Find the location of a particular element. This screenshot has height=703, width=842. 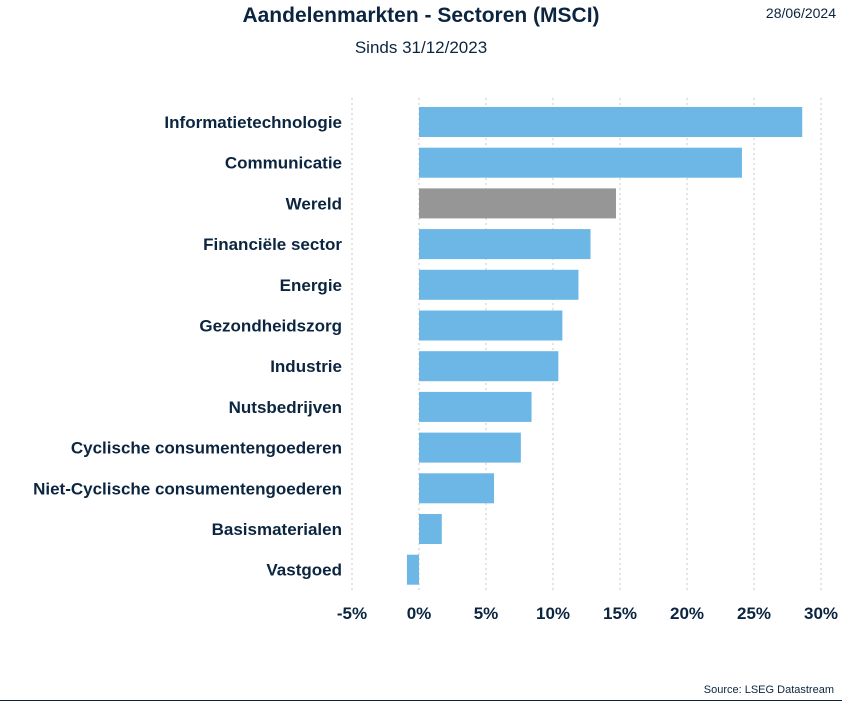

category-label: Wereld is located at coordinates (314, 203).